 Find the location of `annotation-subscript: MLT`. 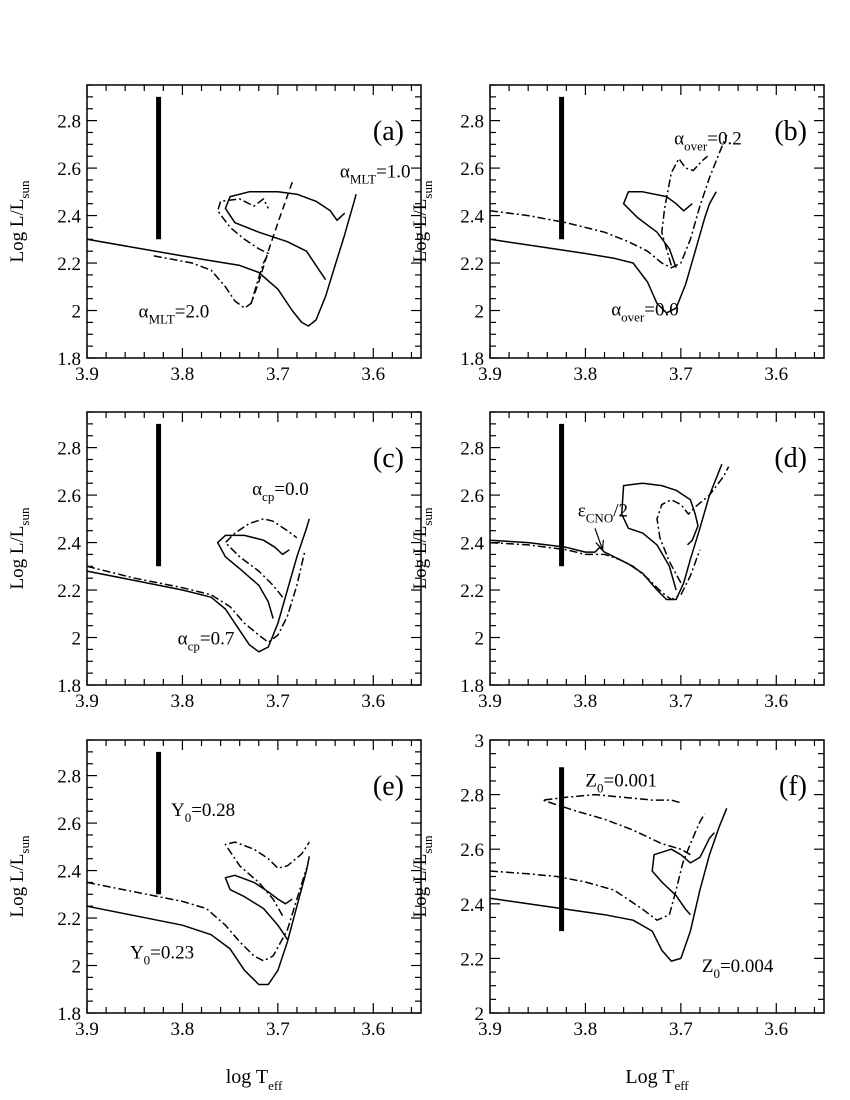

annotation-subscript: MLT is located at coordinates (162, 319).